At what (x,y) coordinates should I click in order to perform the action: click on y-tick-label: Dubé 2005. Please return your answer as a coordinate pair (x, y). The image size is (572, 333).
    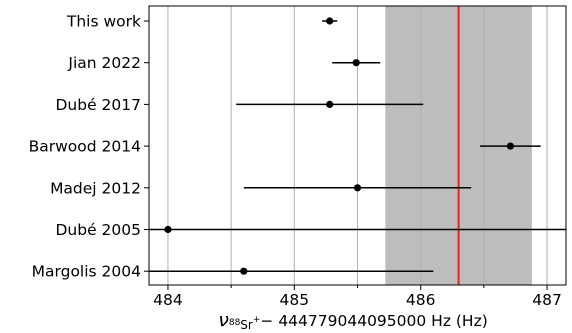
    Looking at the image, I should click on (98, 230).